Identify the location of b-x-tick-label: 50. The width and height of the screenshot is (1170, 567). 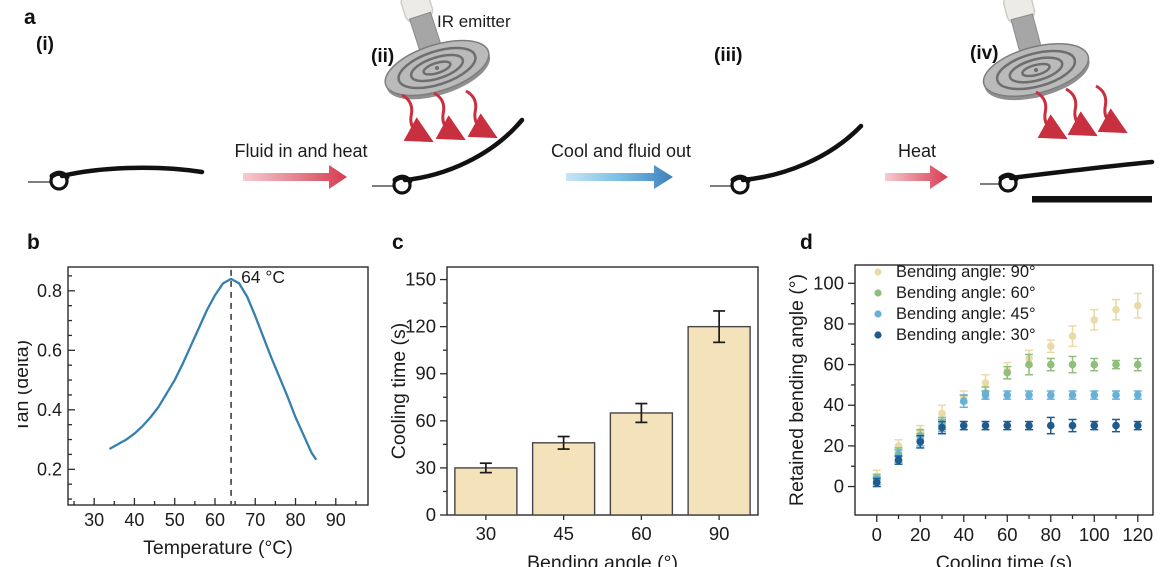
(175, 520).